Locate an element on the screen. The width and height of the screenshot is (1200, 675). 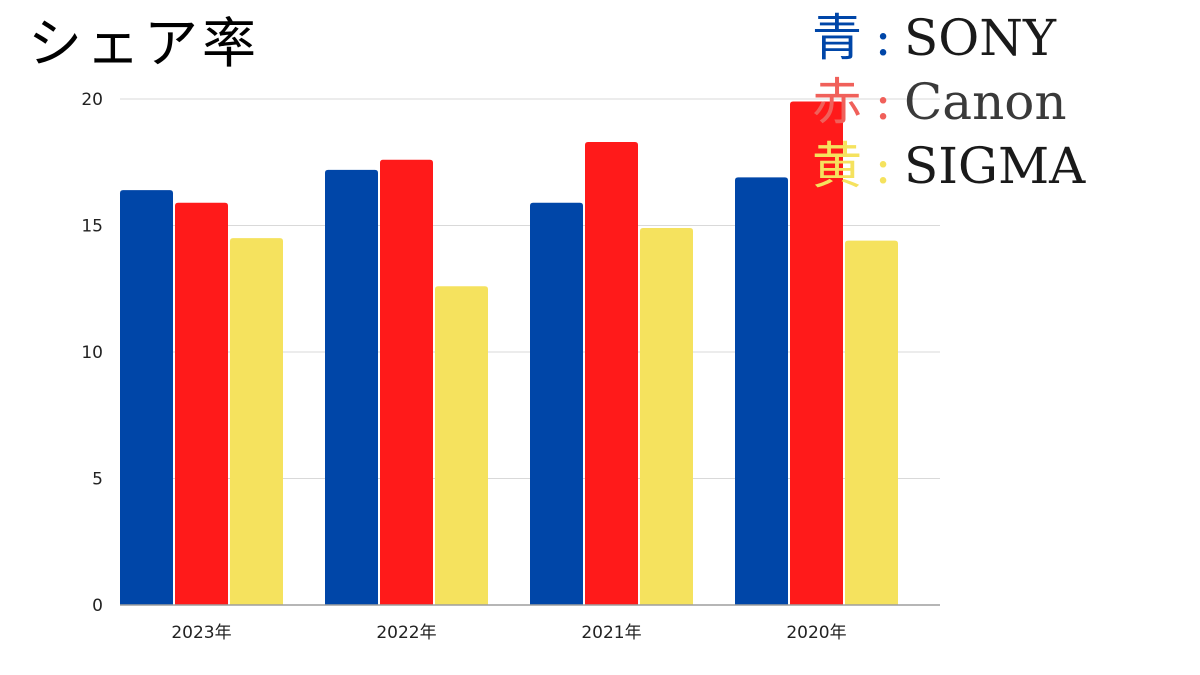
legend-item-canon: 赤: Canon is located at coordinates (948, 102).